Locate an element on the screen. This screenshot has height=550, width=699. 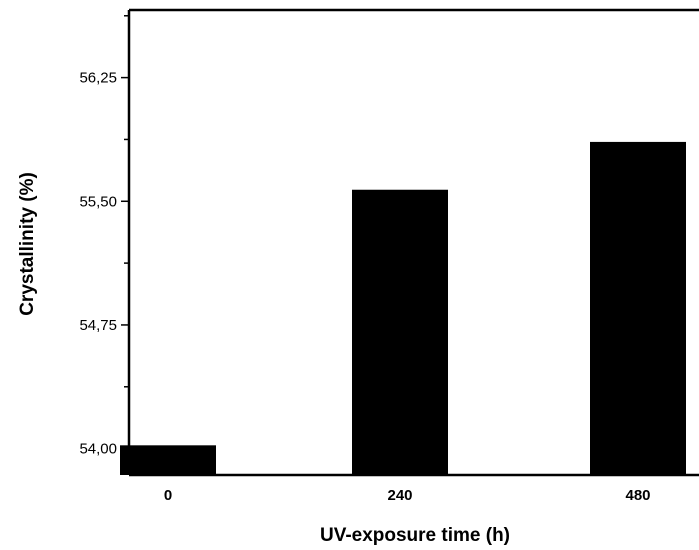
x-tick-label: 0 is located at coordinates (168, 495).